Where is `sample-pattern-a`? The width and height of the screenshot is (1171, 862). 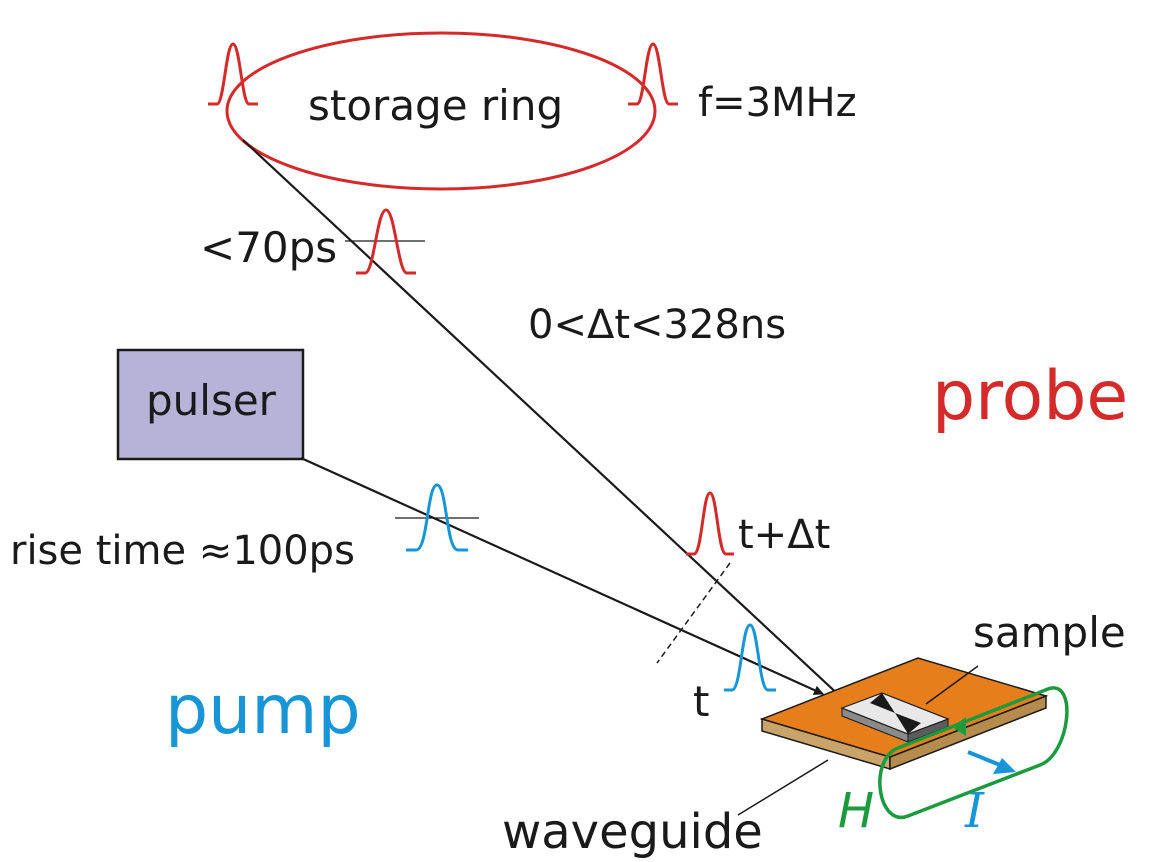
sample-pattern-a is located at coordinates (882, 703).